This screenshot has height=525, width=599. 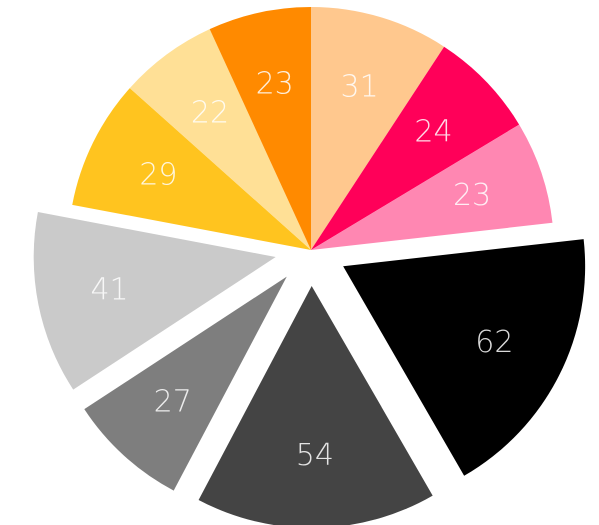 I want to click on slice-label-4: 62, so click(x=494, y=342).